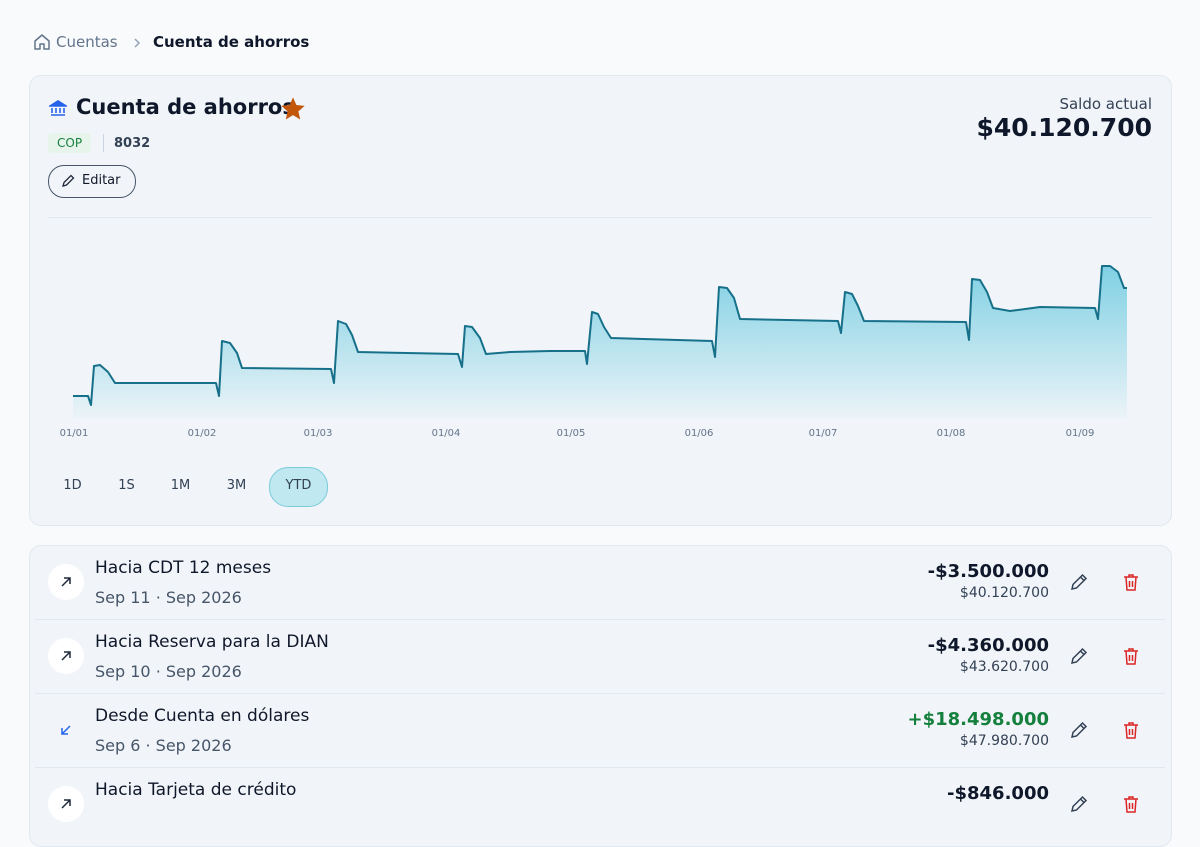 The image size is (1200, 847). What do you see at coordinates (1105, 104) in the screenshot?
I see `balance-label: Saldo actual` at bounding box center [1105, 104].